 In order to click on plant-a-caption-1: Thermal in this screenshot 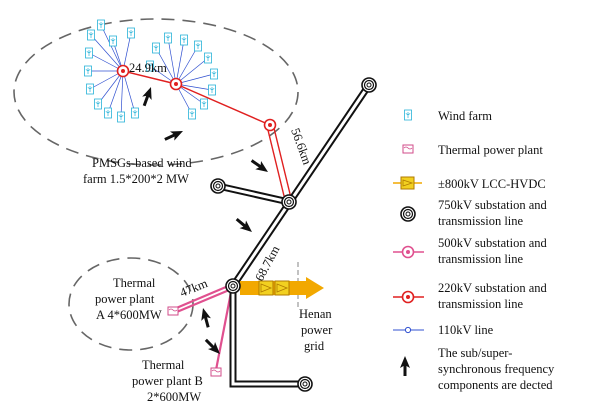, I will do `click(134, 283)`.